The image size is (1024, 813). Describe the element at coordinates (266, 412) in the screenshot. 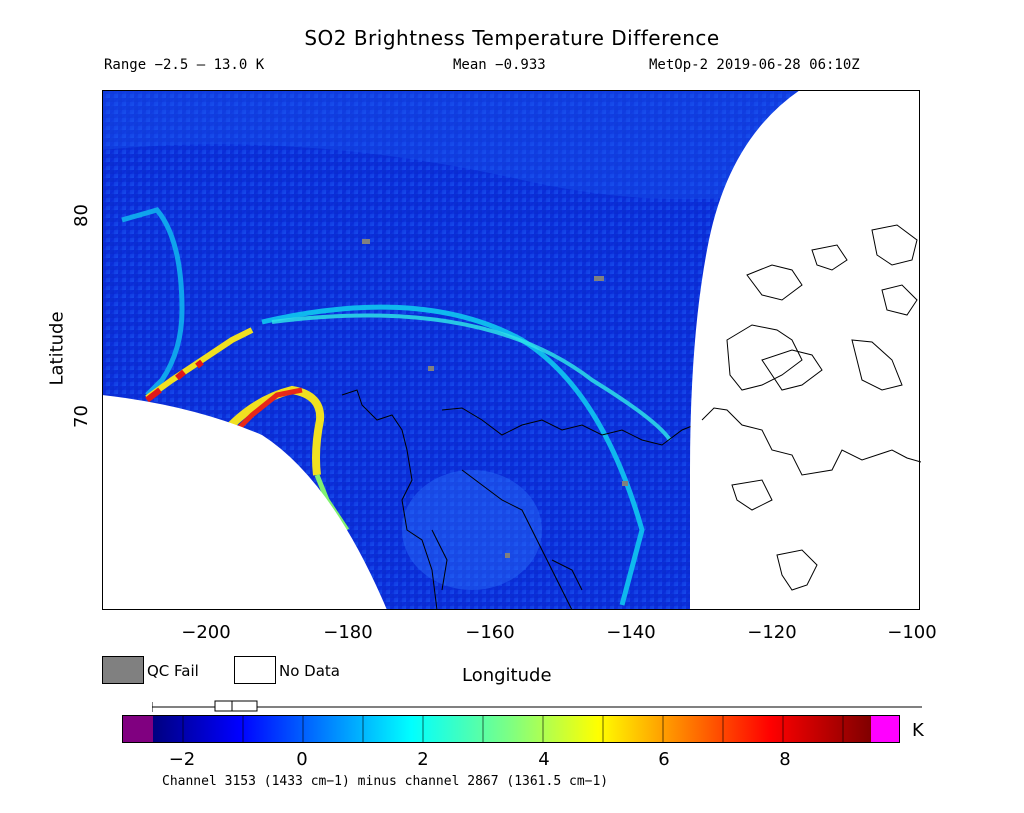

I see `plume-center-red` at that location.